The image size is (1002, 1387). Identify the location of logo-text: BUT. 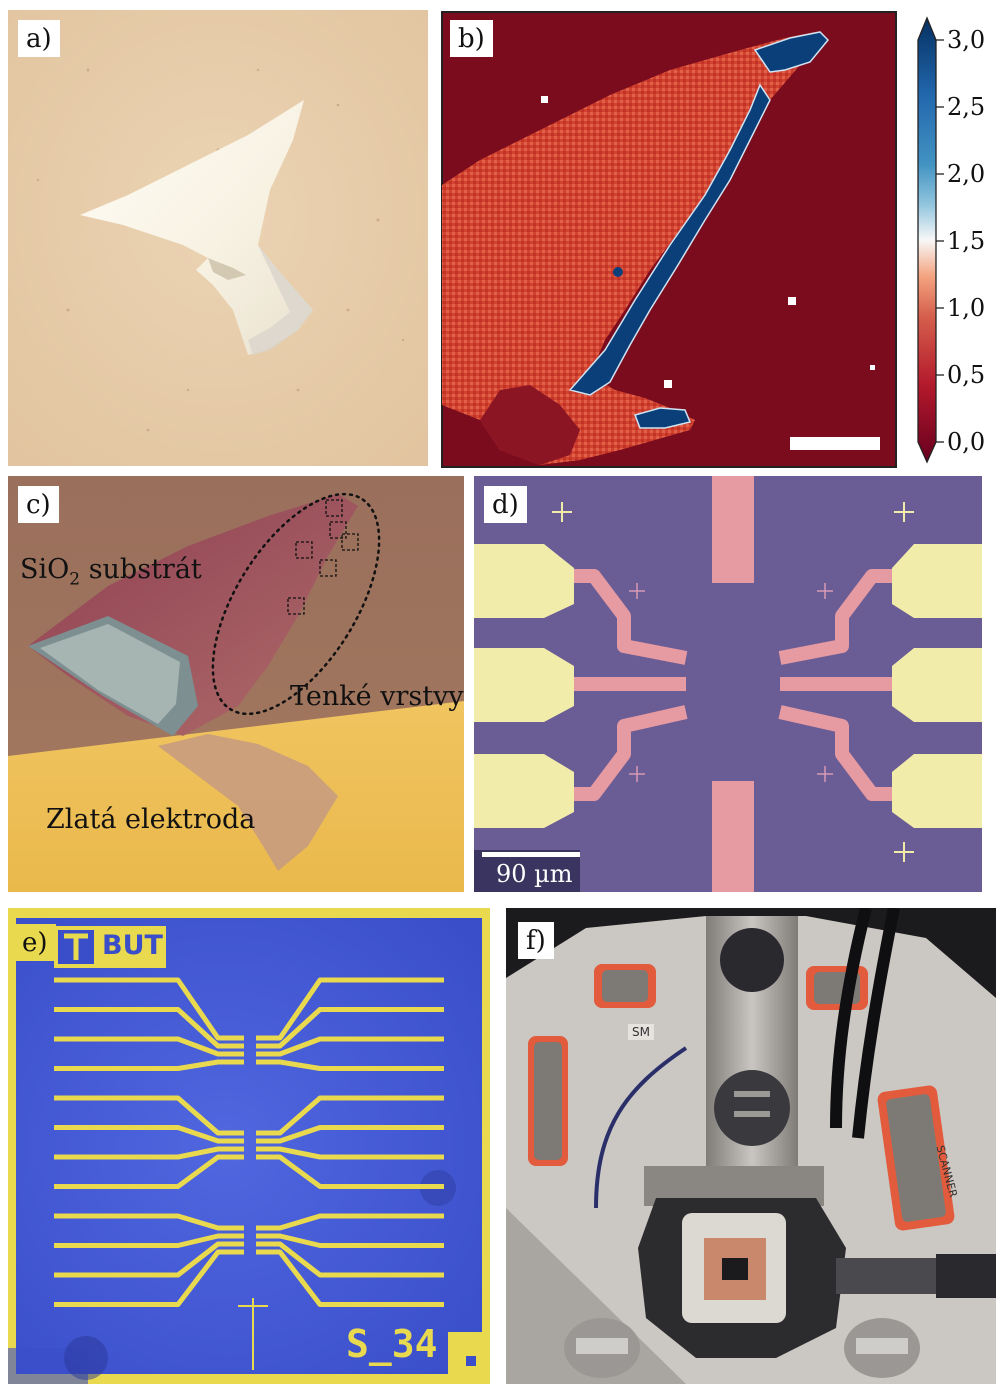
(132, 945).